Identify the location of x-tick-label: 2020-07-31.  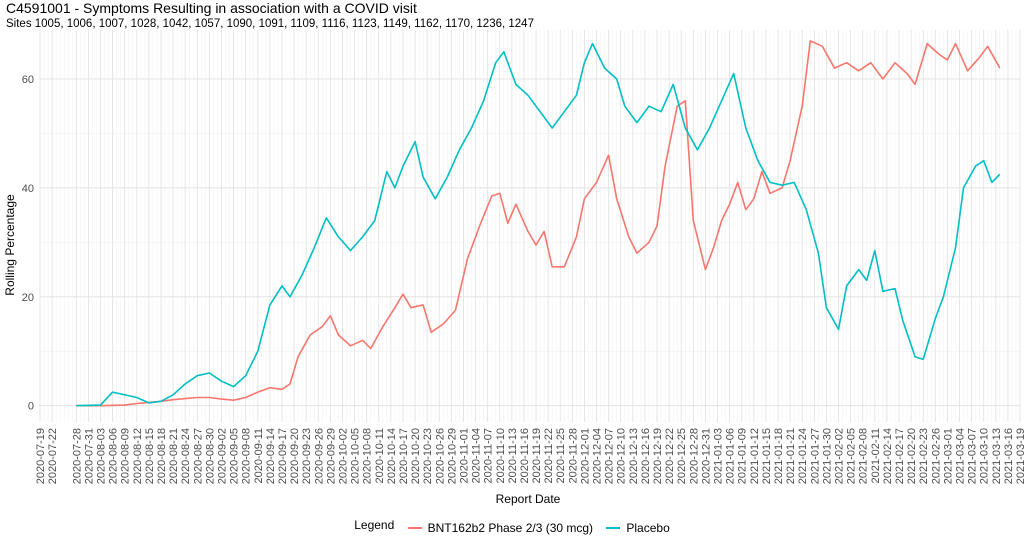
(89, 456).